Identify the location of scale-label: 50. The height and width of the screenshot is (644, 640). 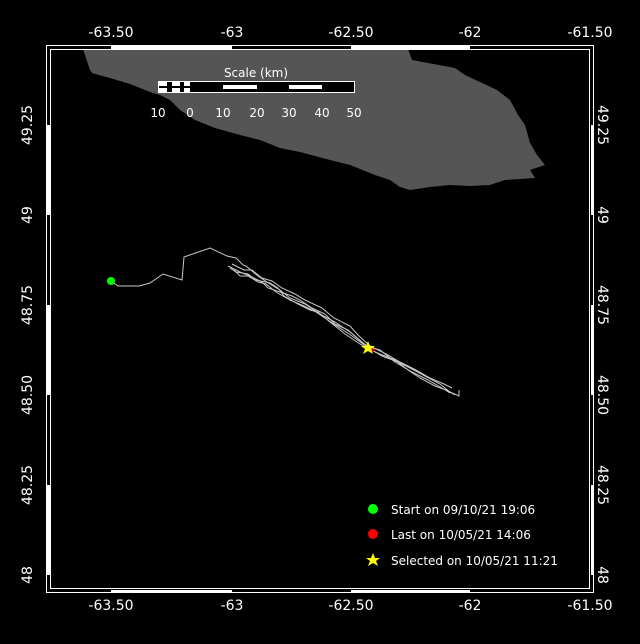
(353, 113).